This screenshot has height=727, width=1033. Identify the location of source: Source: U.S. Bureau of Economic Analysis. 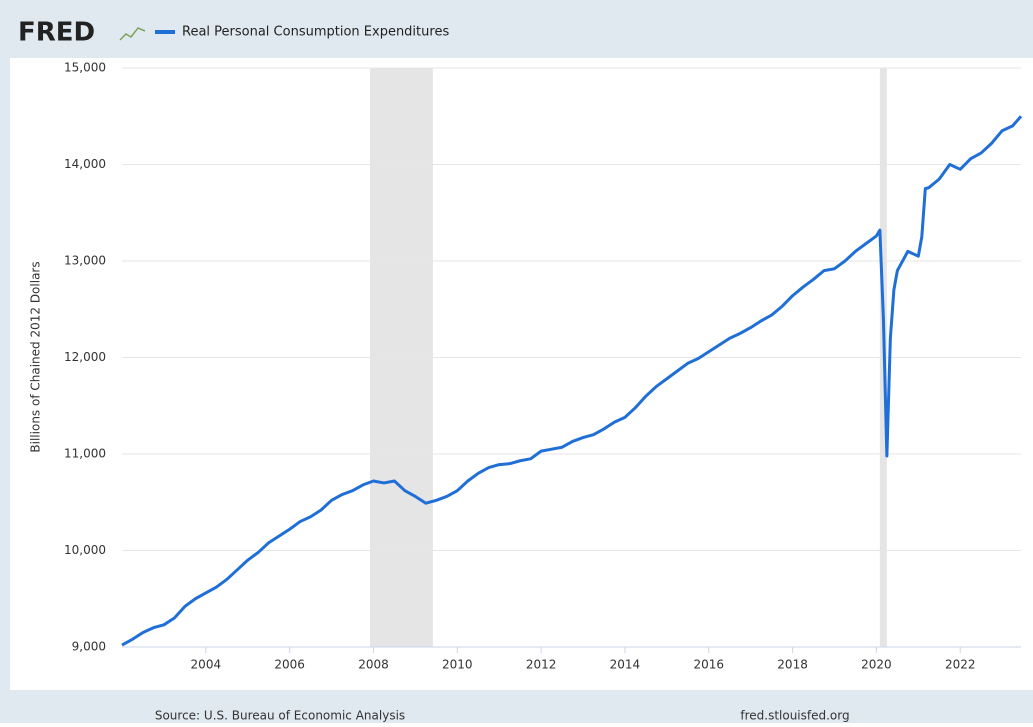
(280, 716).